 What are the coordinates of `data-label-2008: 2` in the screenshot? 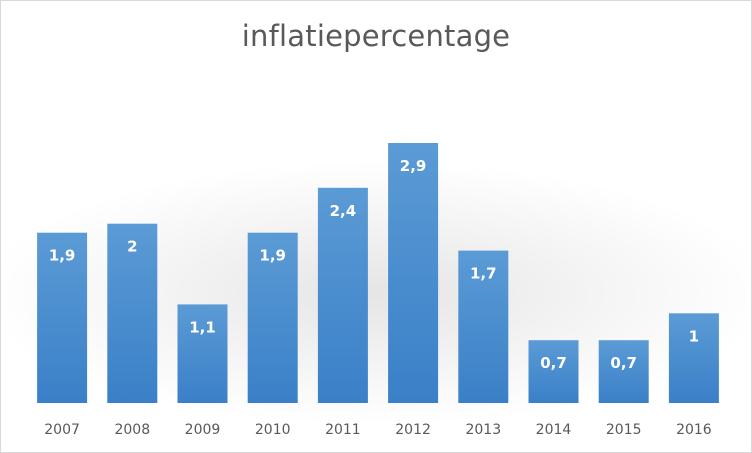 It's located at (132, 247).